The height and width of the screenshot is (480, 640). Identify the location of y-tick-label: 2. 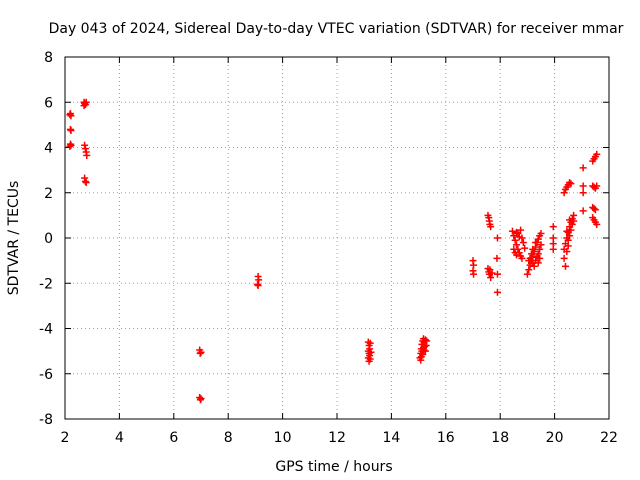
(48, 194).